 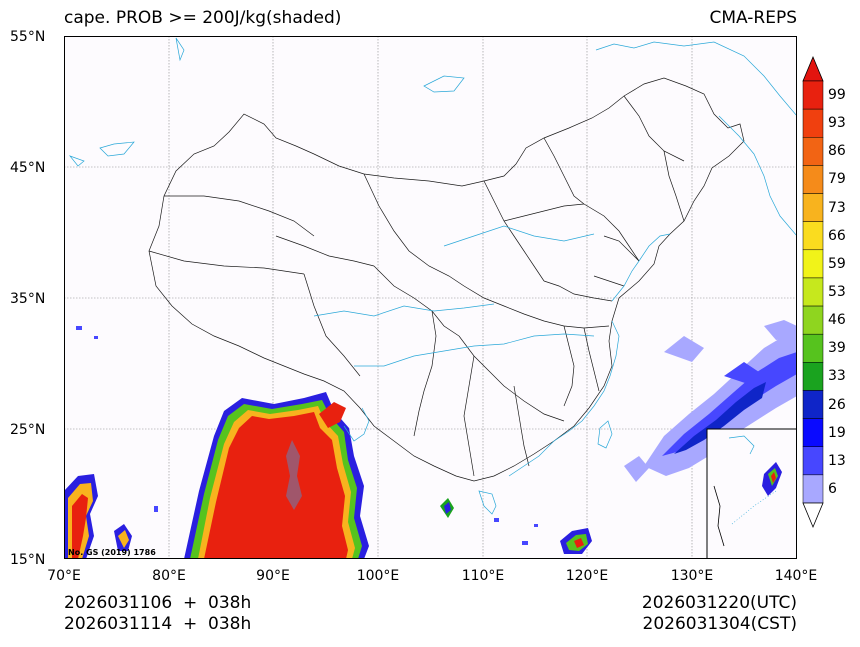 I want to click on lat-label-55: 55°N, so click(x=28, y=37).